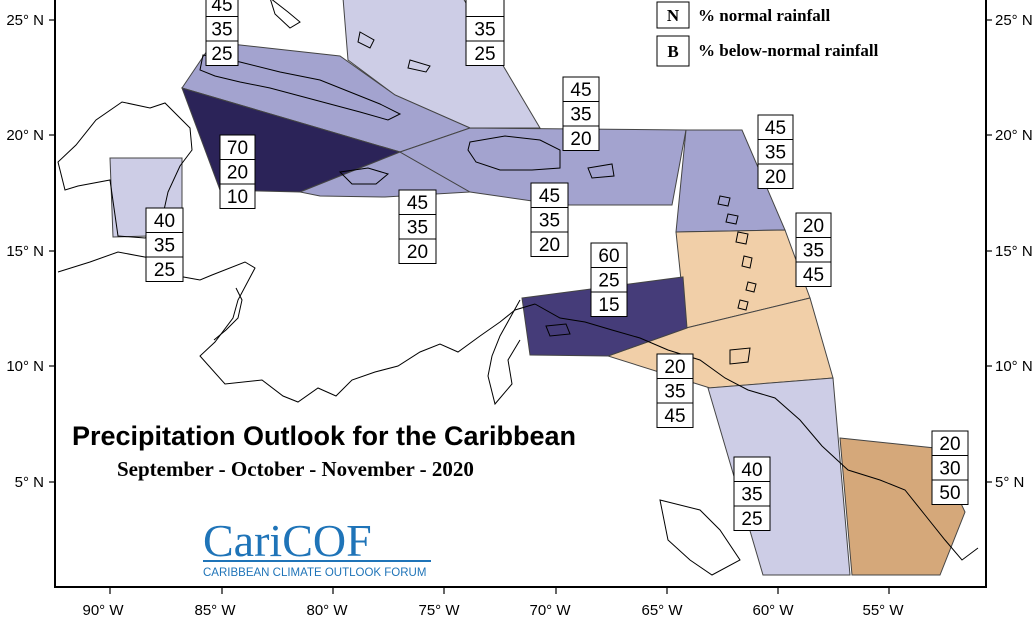  What do you see at coordinates (550, 610) in the screenshot?
I see `lon-label: 70° W` at bounding box center [550, 610].